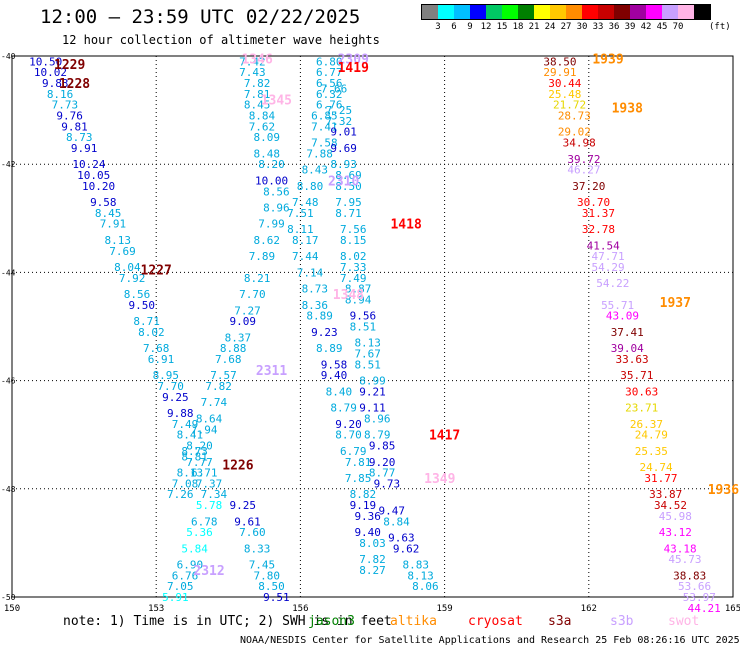 The height and width of the screenshot is (650, 740). I want to click on data-point-label: 8.80, so click(310, 186).